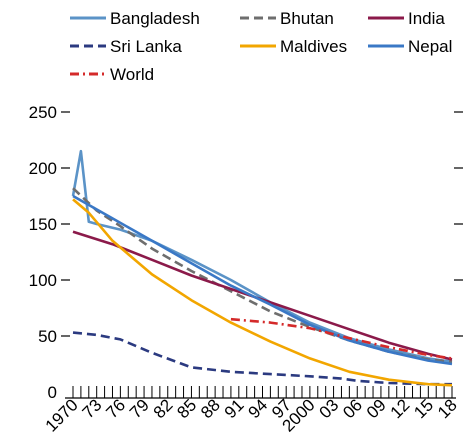 This screenshot has width=466, height=436. I want to click on series-line-world, so click(341, 338).